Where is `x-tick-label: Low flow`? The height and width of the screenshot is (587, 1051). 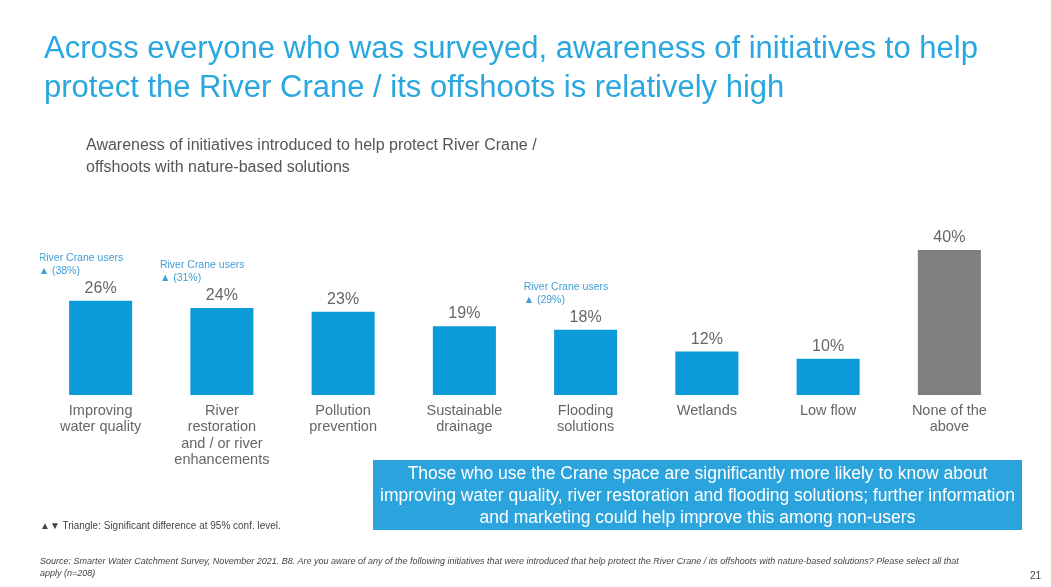
x-tick-label: Low flow is located at coordinates (828, 409).